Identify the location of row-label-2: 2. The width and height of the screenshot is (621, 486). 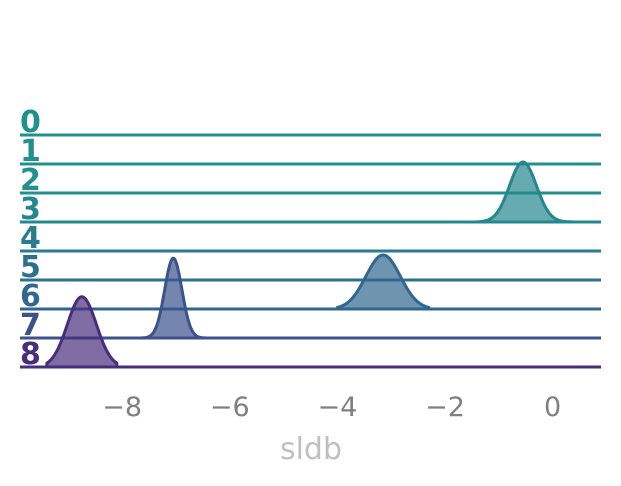
(30, 180).